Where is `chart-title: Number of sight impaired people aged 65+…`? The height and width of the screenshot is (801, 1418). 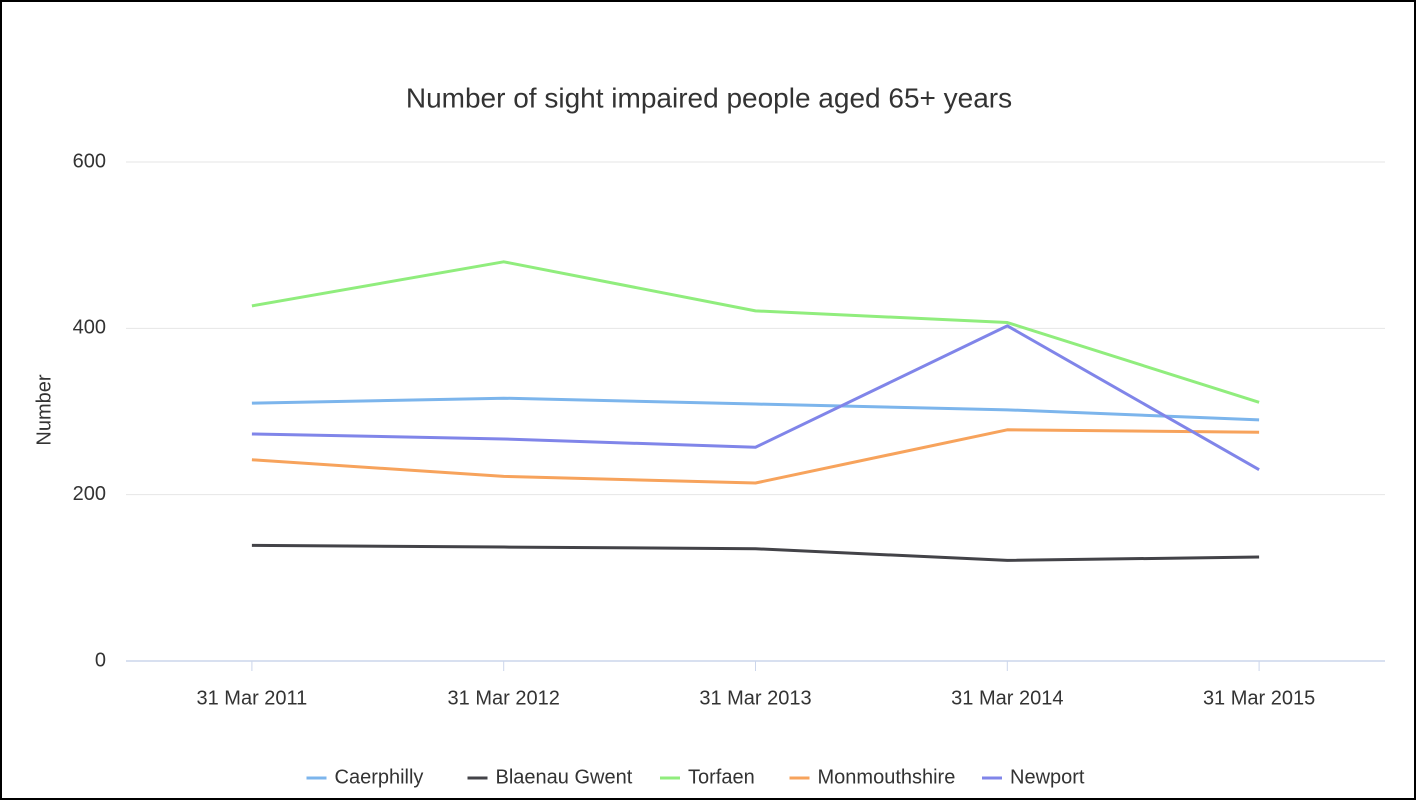
chart-title: Number of sight impaired people aged 65+… is located at coordinates (709, 97).